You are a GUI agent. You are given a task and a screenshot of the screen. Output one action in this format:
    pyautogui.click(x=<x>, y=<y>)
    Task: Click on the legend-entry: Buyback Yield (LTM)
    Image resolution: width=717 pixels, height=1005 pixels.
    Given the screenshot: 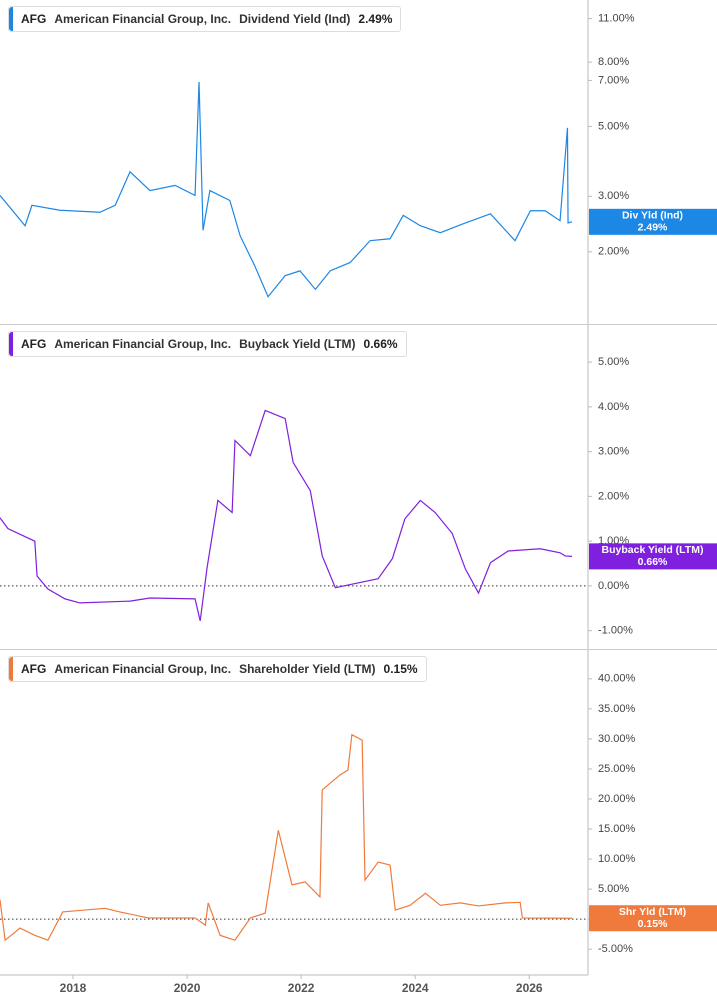 What is the action you would take?
    pyautogui.click(x=297, y=344)
    